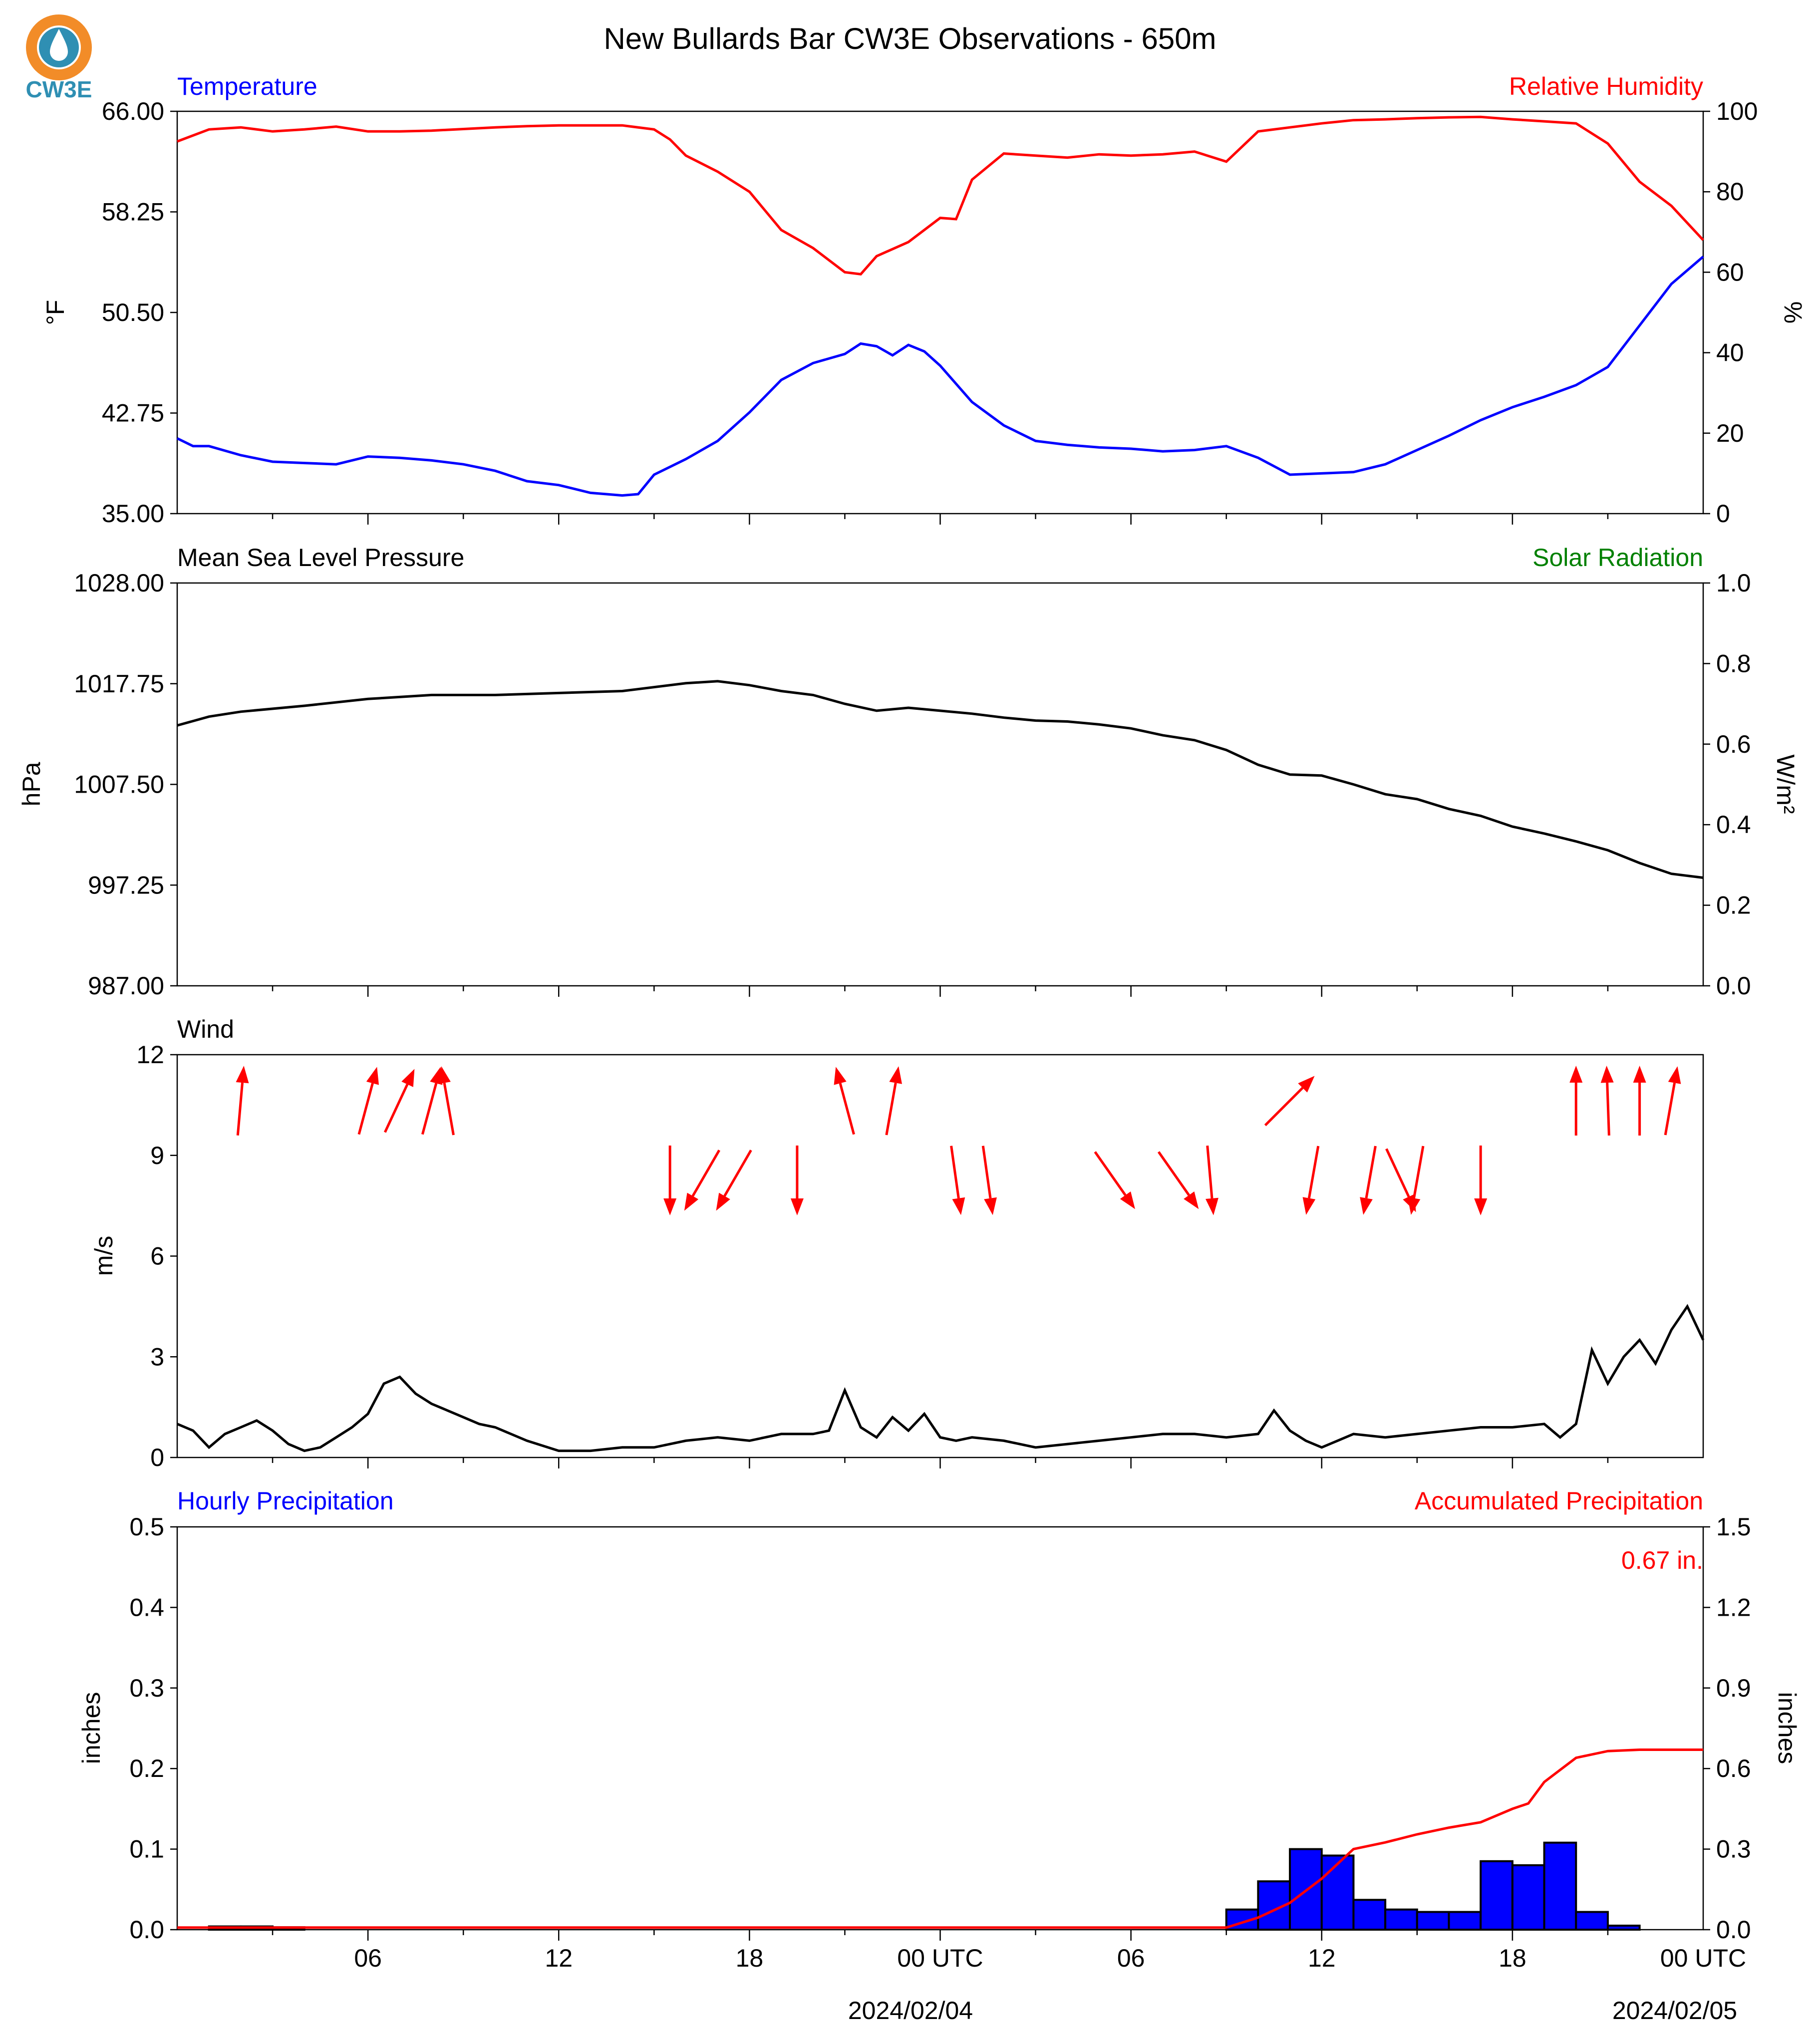  What do you see at coordinates (940, 991) in the screenshot?
I see `pressure-x-ticks` at bounding box center [940, 991].